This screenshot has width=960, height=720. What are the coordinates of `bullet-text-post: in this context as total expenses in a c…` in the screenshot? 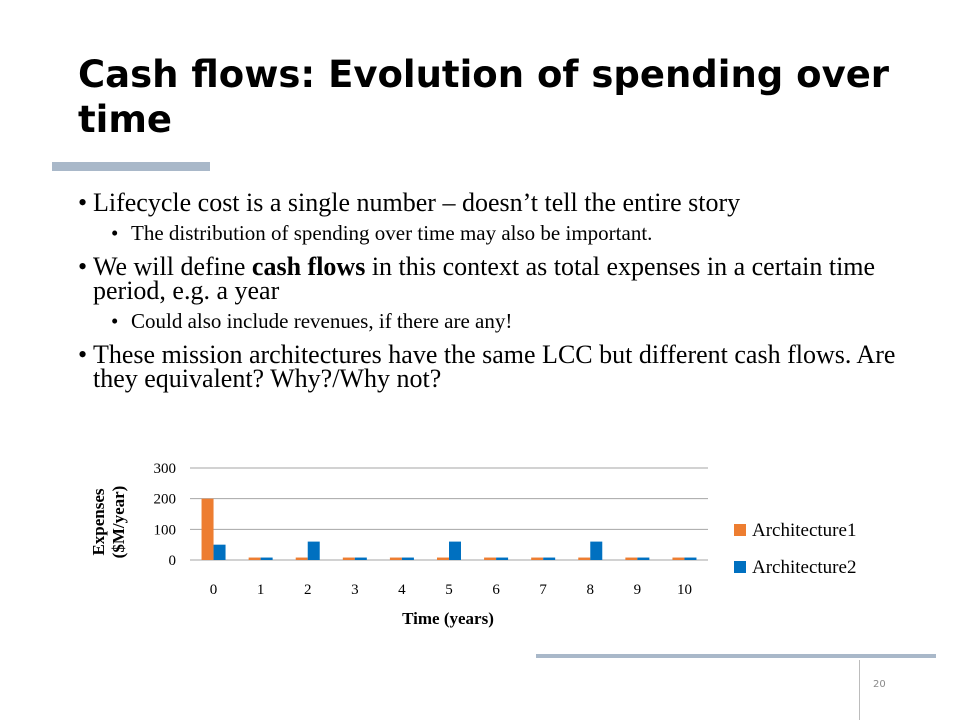 It's located at (484, 278).